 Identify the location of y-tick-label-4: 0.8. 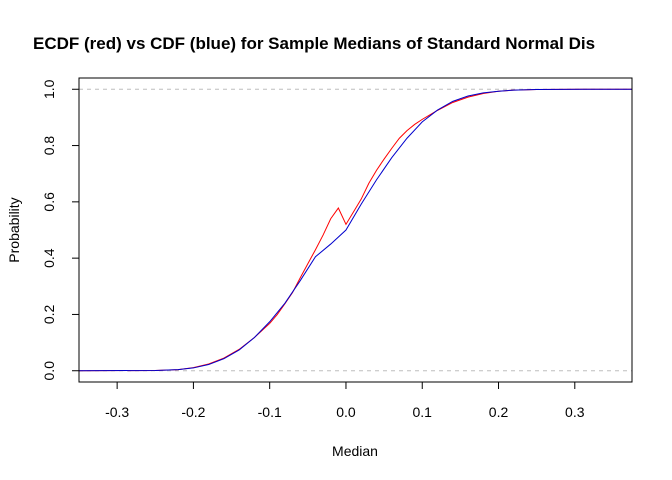
(49, 146).